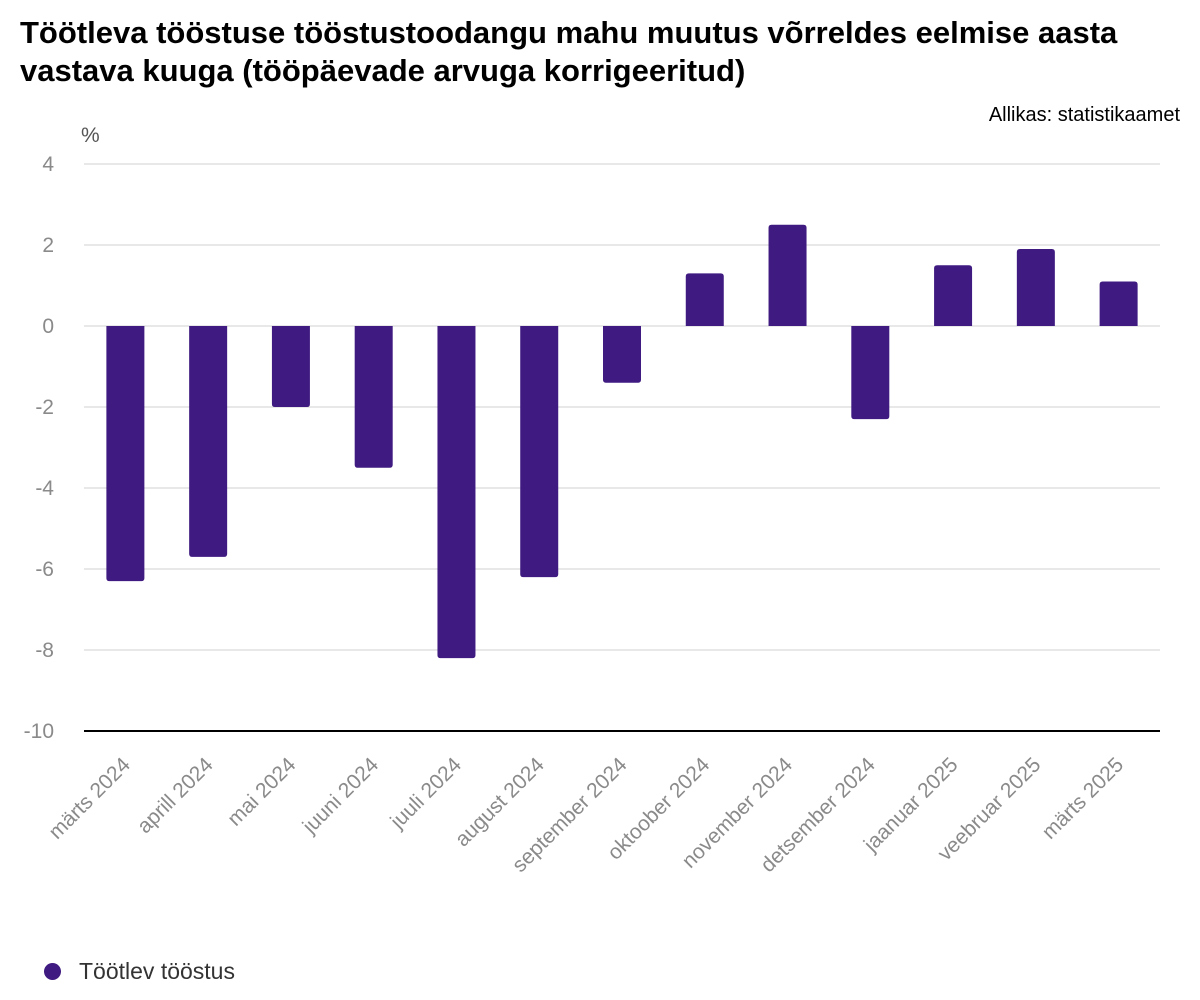  I want to click on x-tick-label: märts 2025, so click(1083, 798).